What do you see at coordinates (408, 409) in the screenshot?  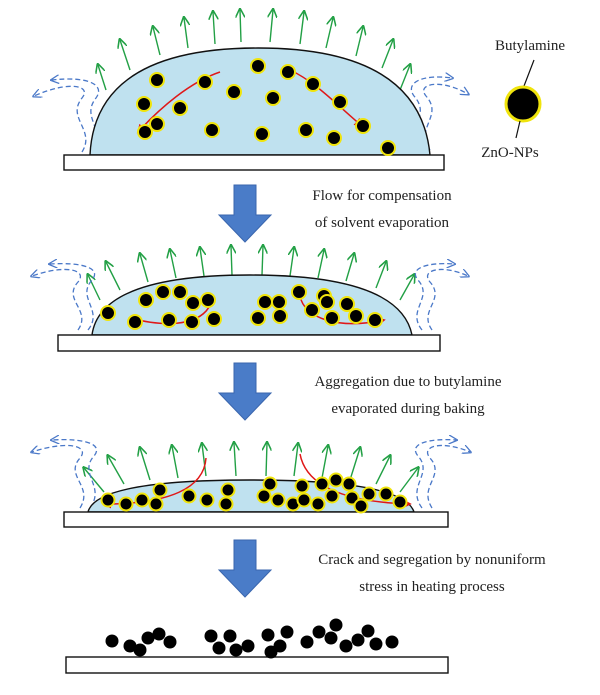 I see `step-2-line-2: evaporated during baking` at bounding box center [408, 409].